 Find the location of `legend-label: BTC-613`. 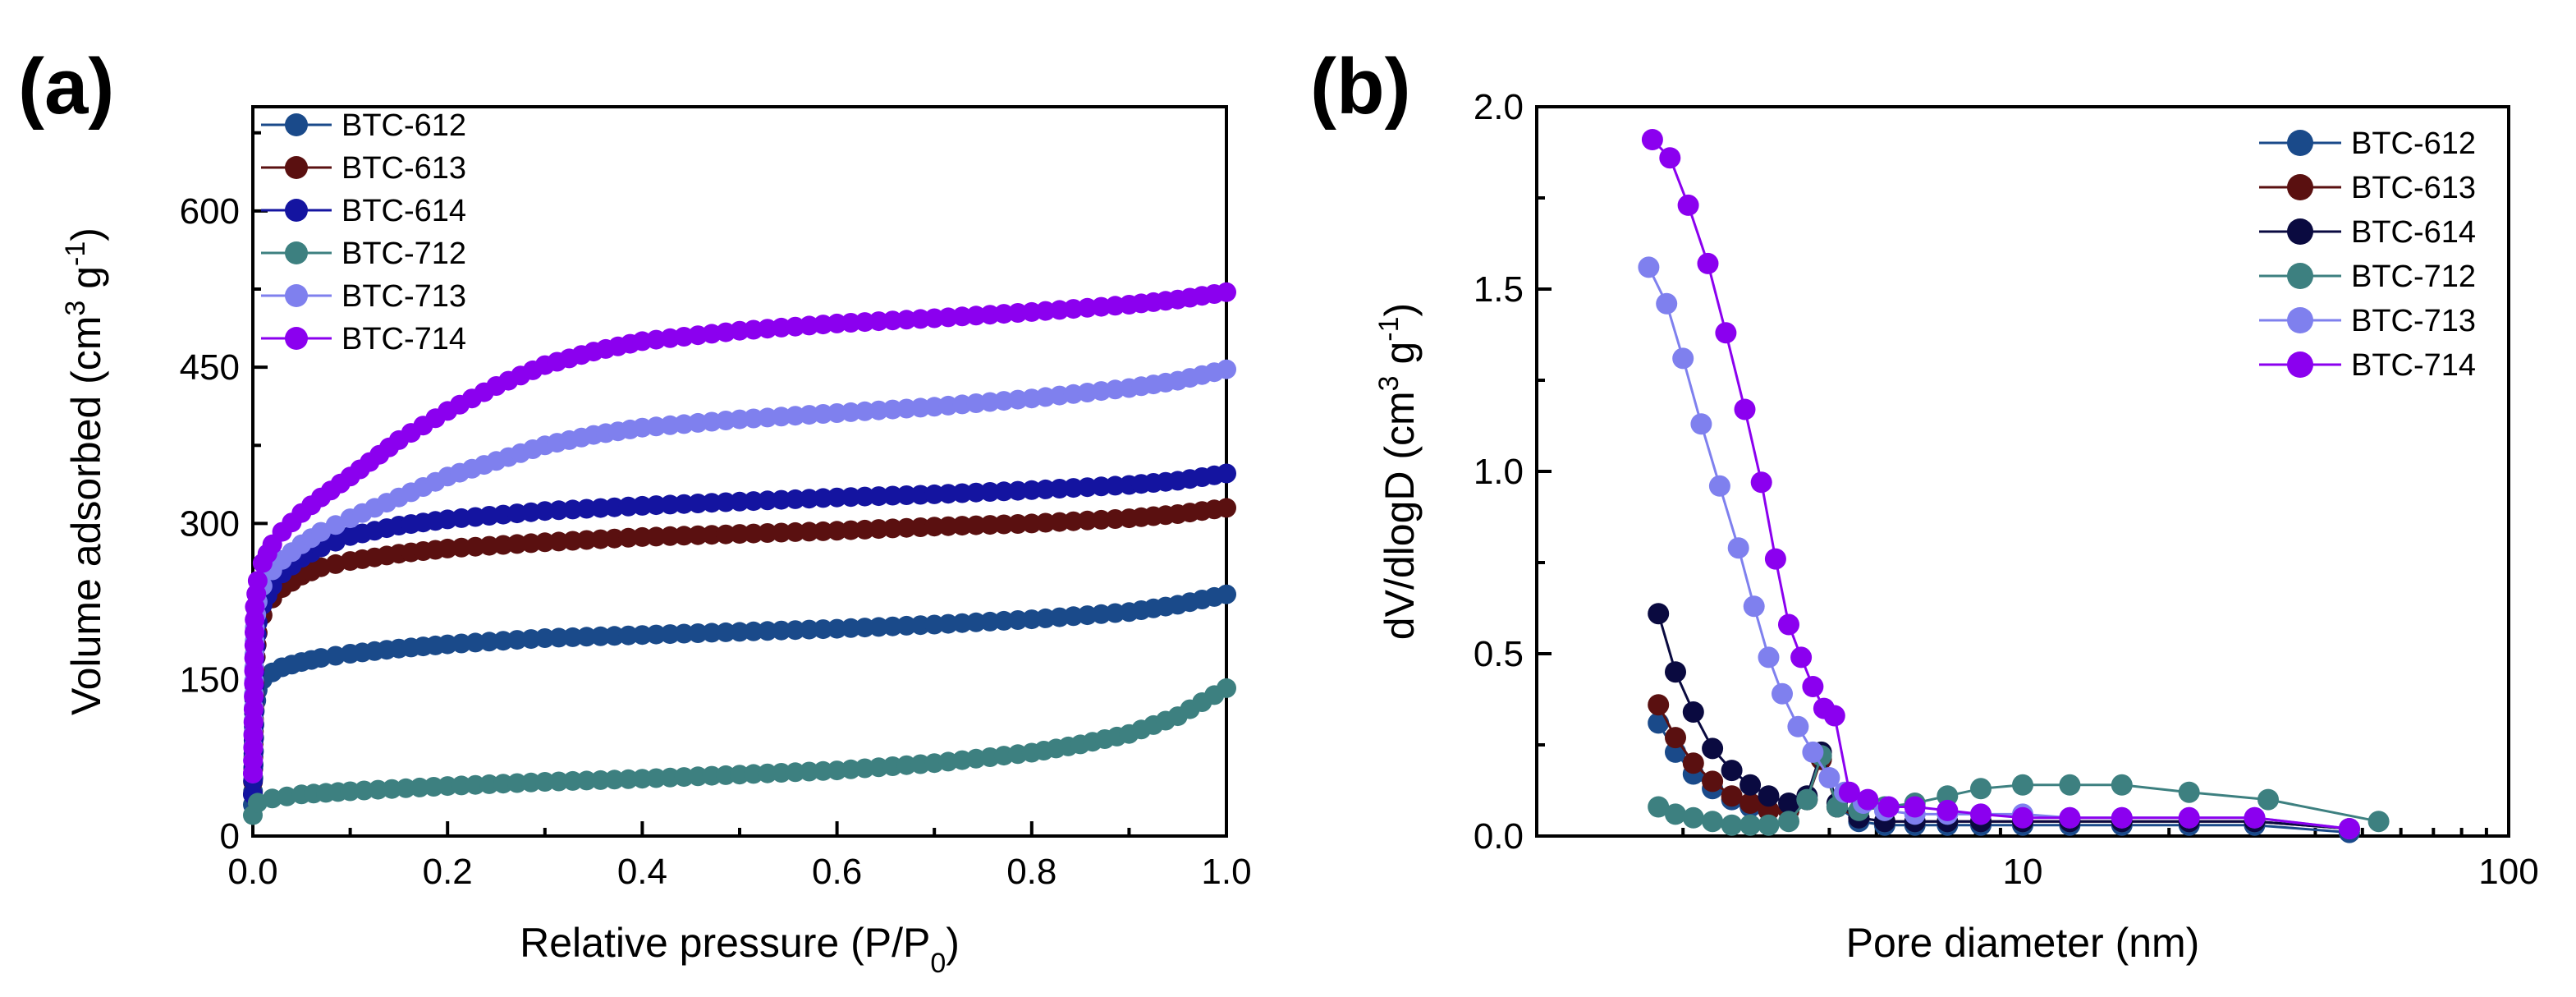

legend-label: BTC-613 is located at coordinates (403, 168).